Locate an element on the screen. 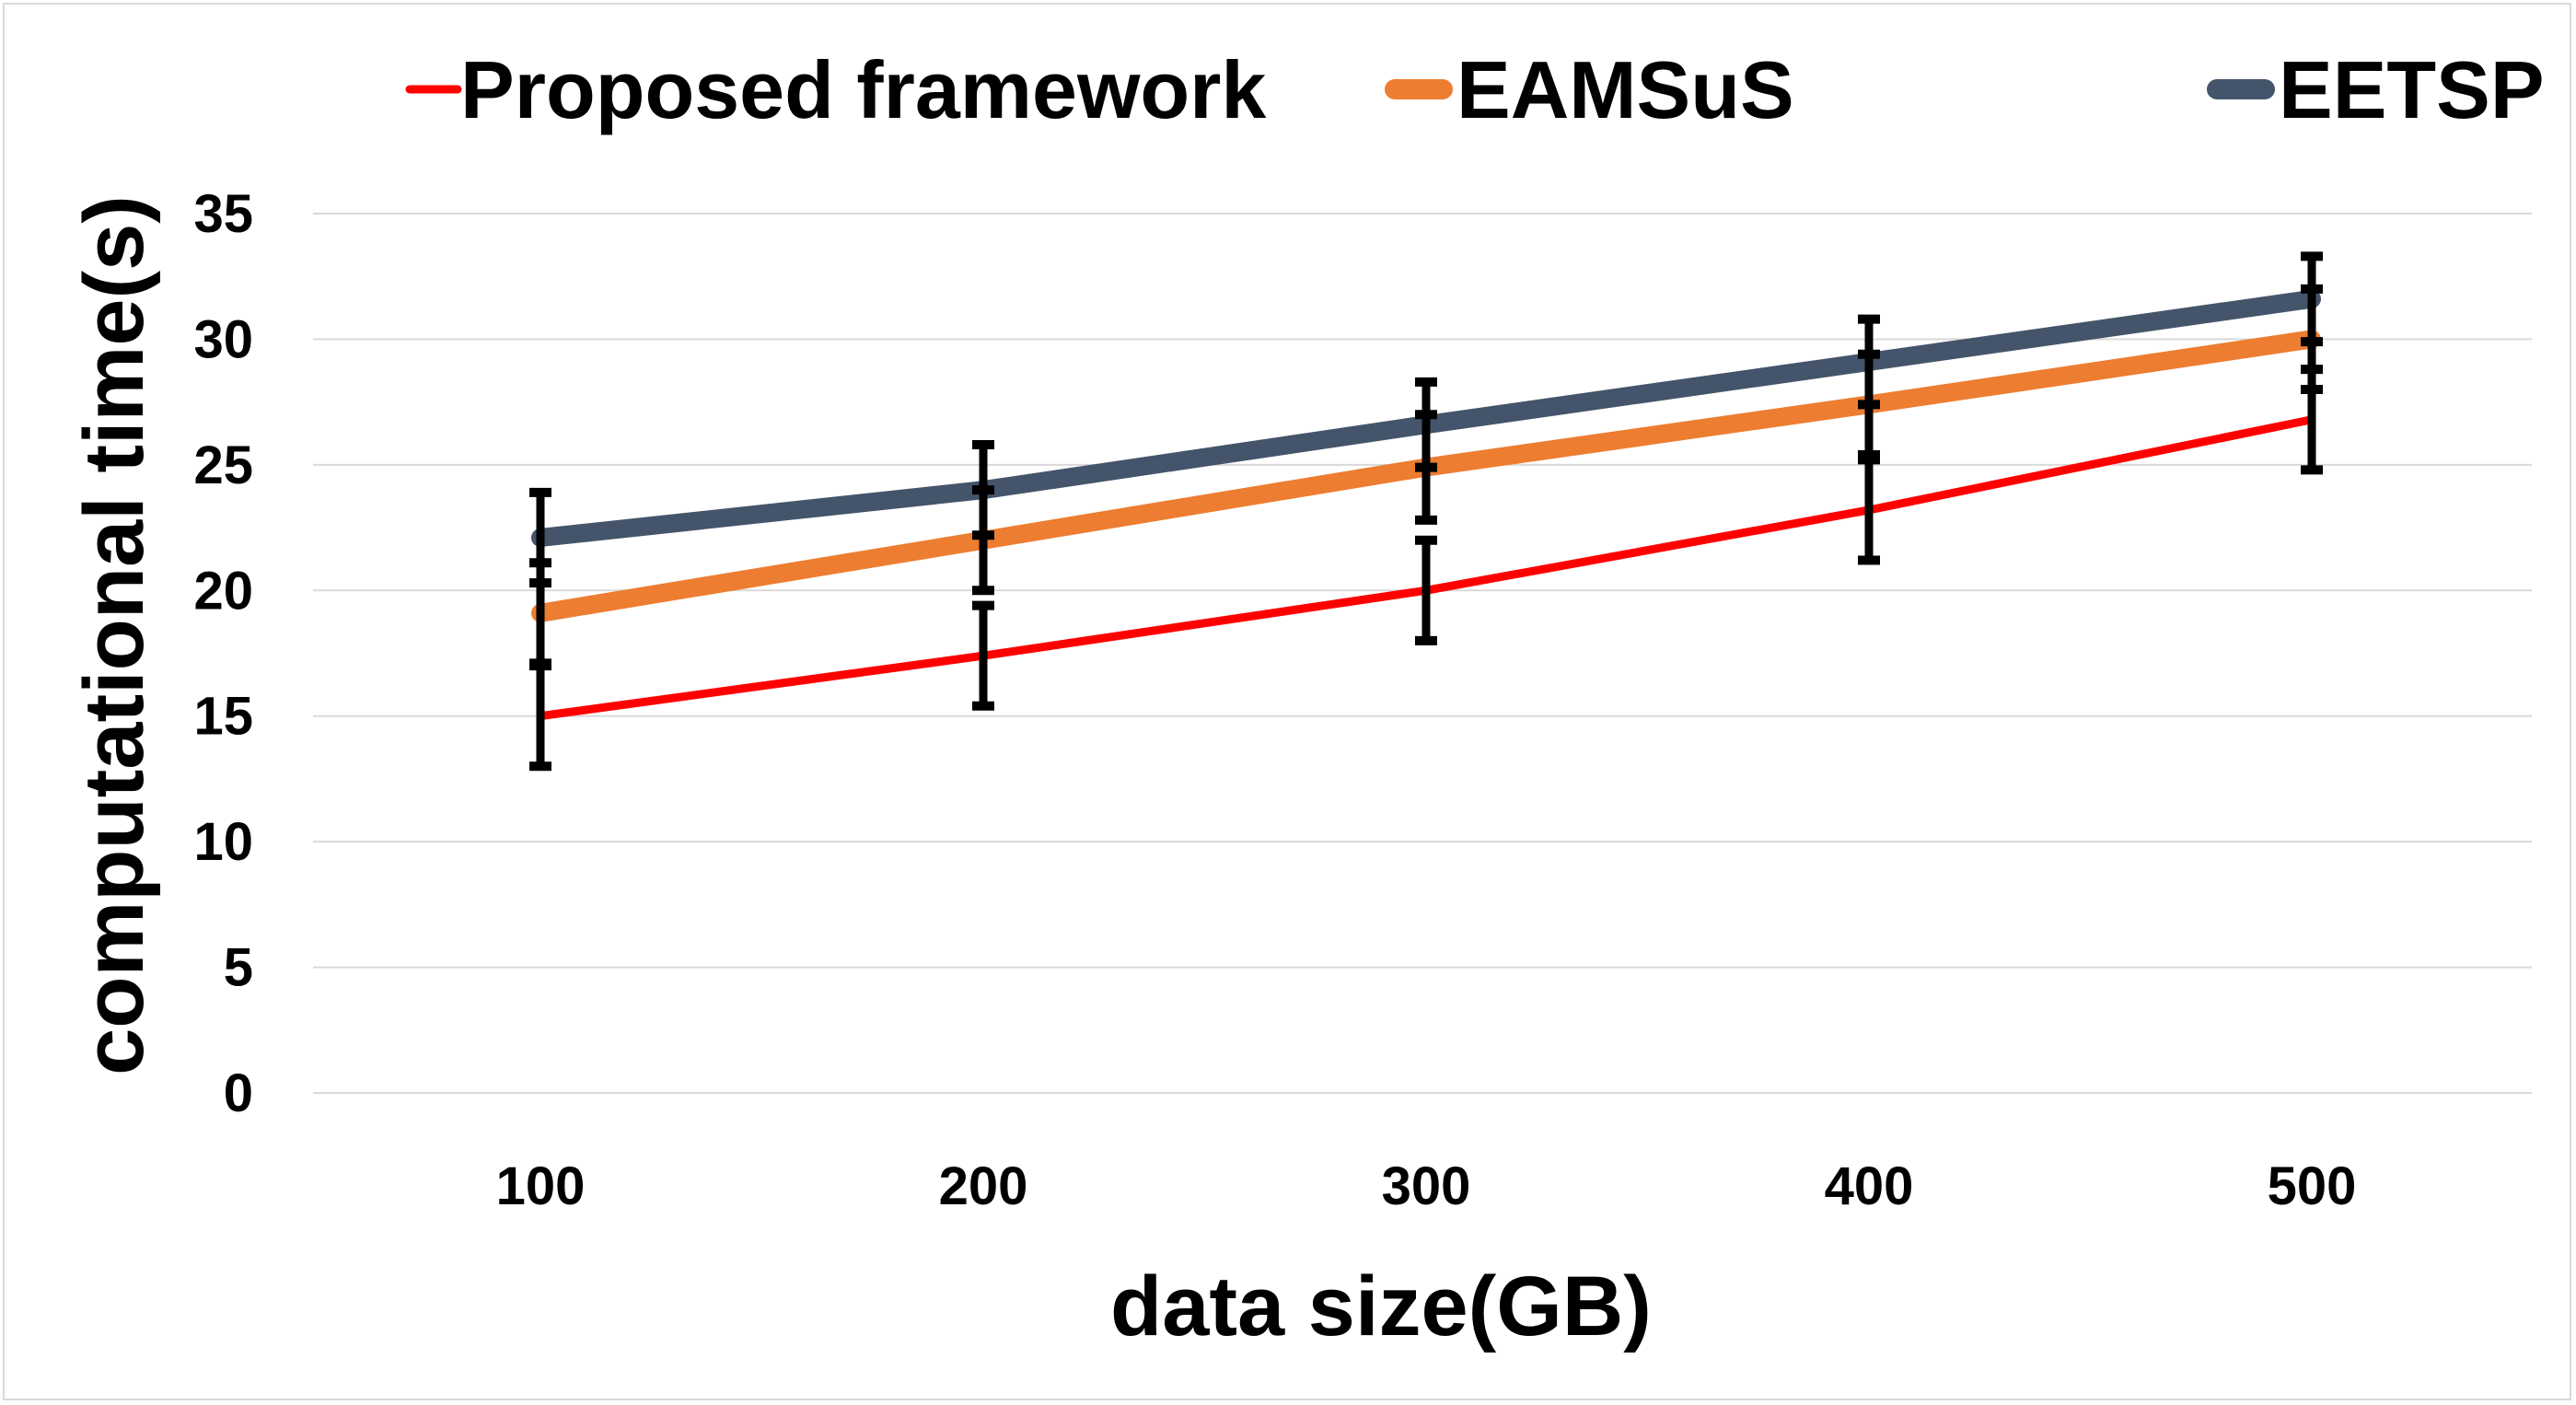  x-tick-label: 500 is located at coordinates (2312, 1186).